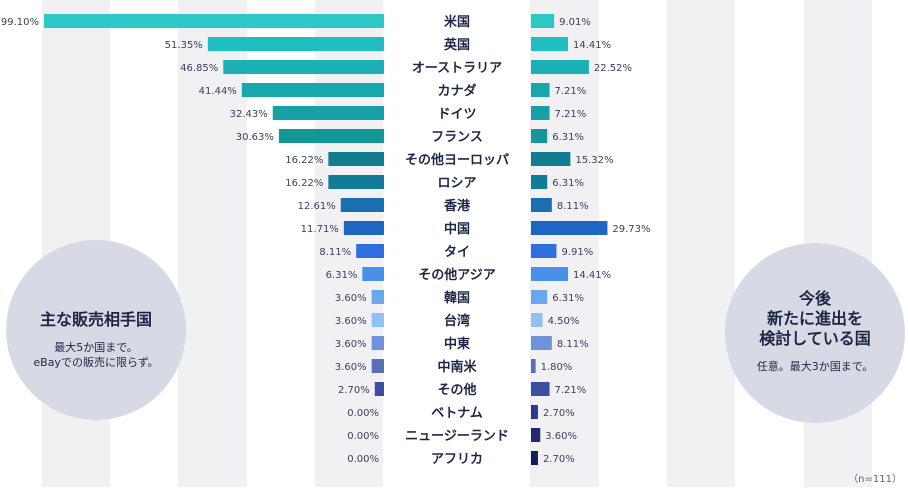  What do you see at coordinates (457, 229) in the screenshot?
I see `category-label: 中国` at bounding box center [457, 229].